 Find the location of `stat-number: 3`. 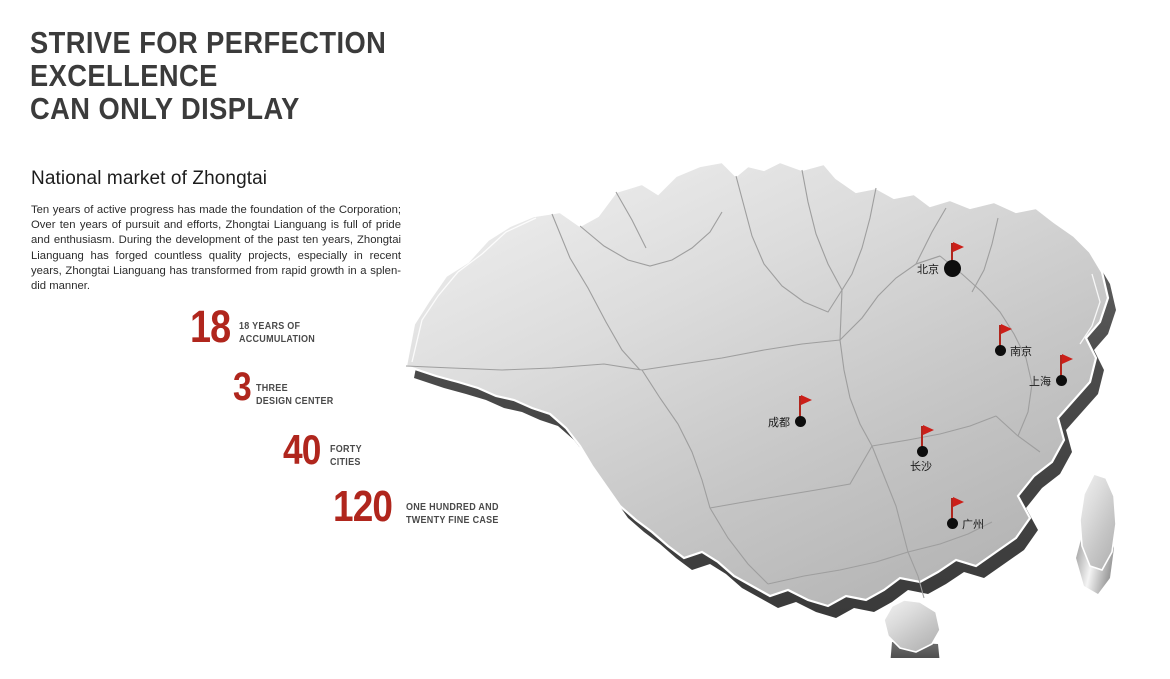

stat-number: 3 is located at coordinates (242, 387).